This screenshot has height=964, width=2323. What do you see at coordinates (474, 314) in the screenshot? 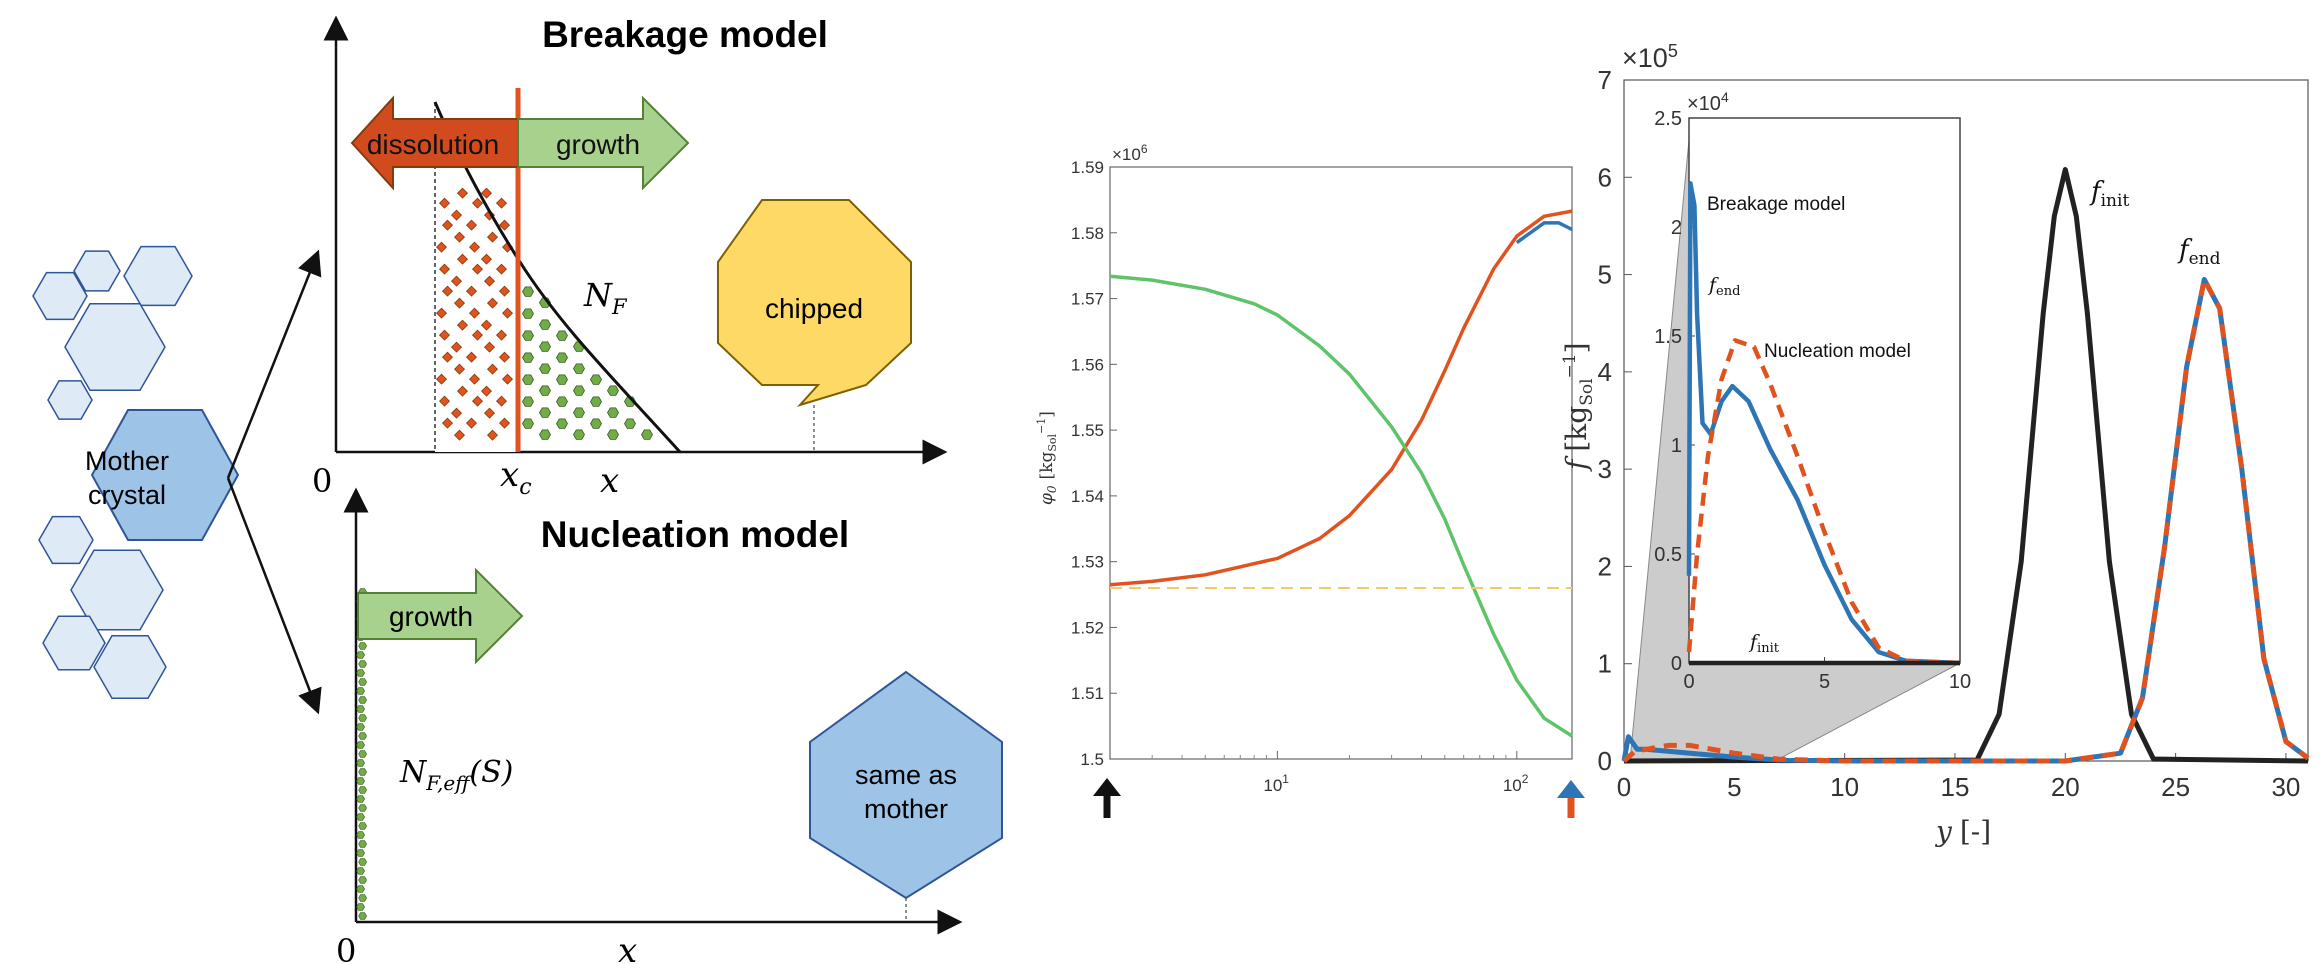
I see `dissolving-fragments` at bounding box center [474, 314].